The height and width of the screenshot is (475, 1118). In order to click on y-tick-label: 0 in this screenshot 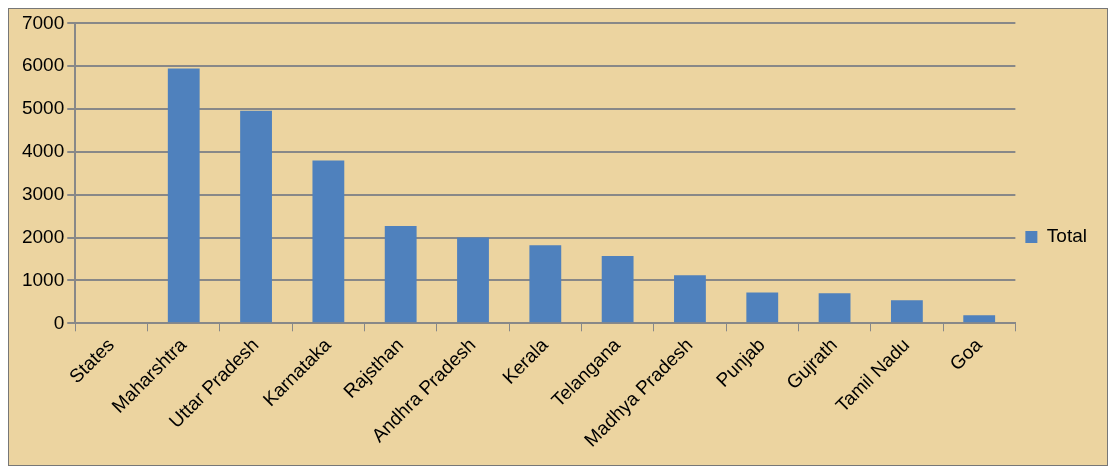, I will do `click(59, 322)`.